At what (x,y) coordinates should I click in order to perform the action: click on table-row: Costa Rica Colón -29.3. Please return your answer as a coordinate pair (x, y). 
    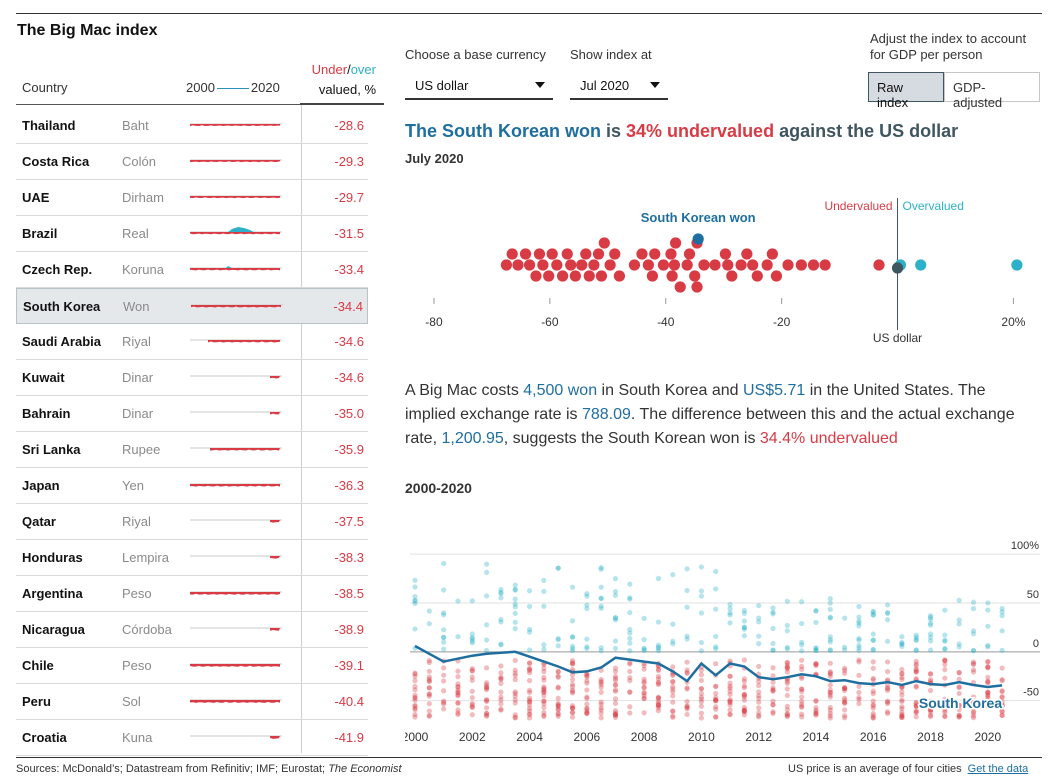
    Looking at the image, I should click on (192, 162).